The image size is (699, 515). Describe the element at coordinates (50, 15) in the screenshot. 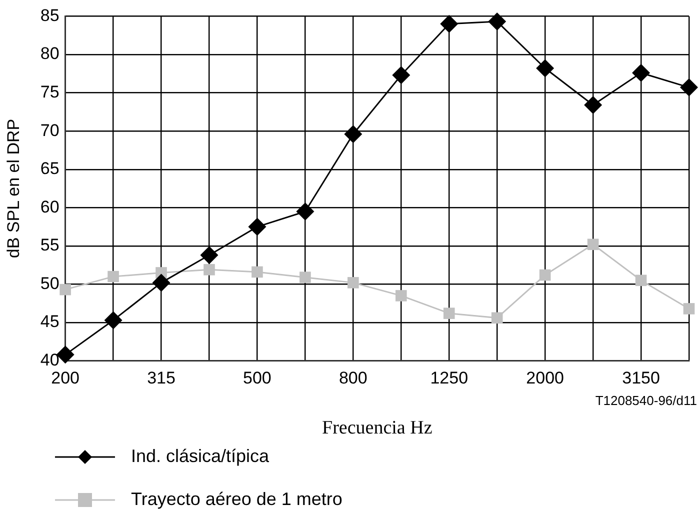

I see `y-tick-label: 85` at that location.